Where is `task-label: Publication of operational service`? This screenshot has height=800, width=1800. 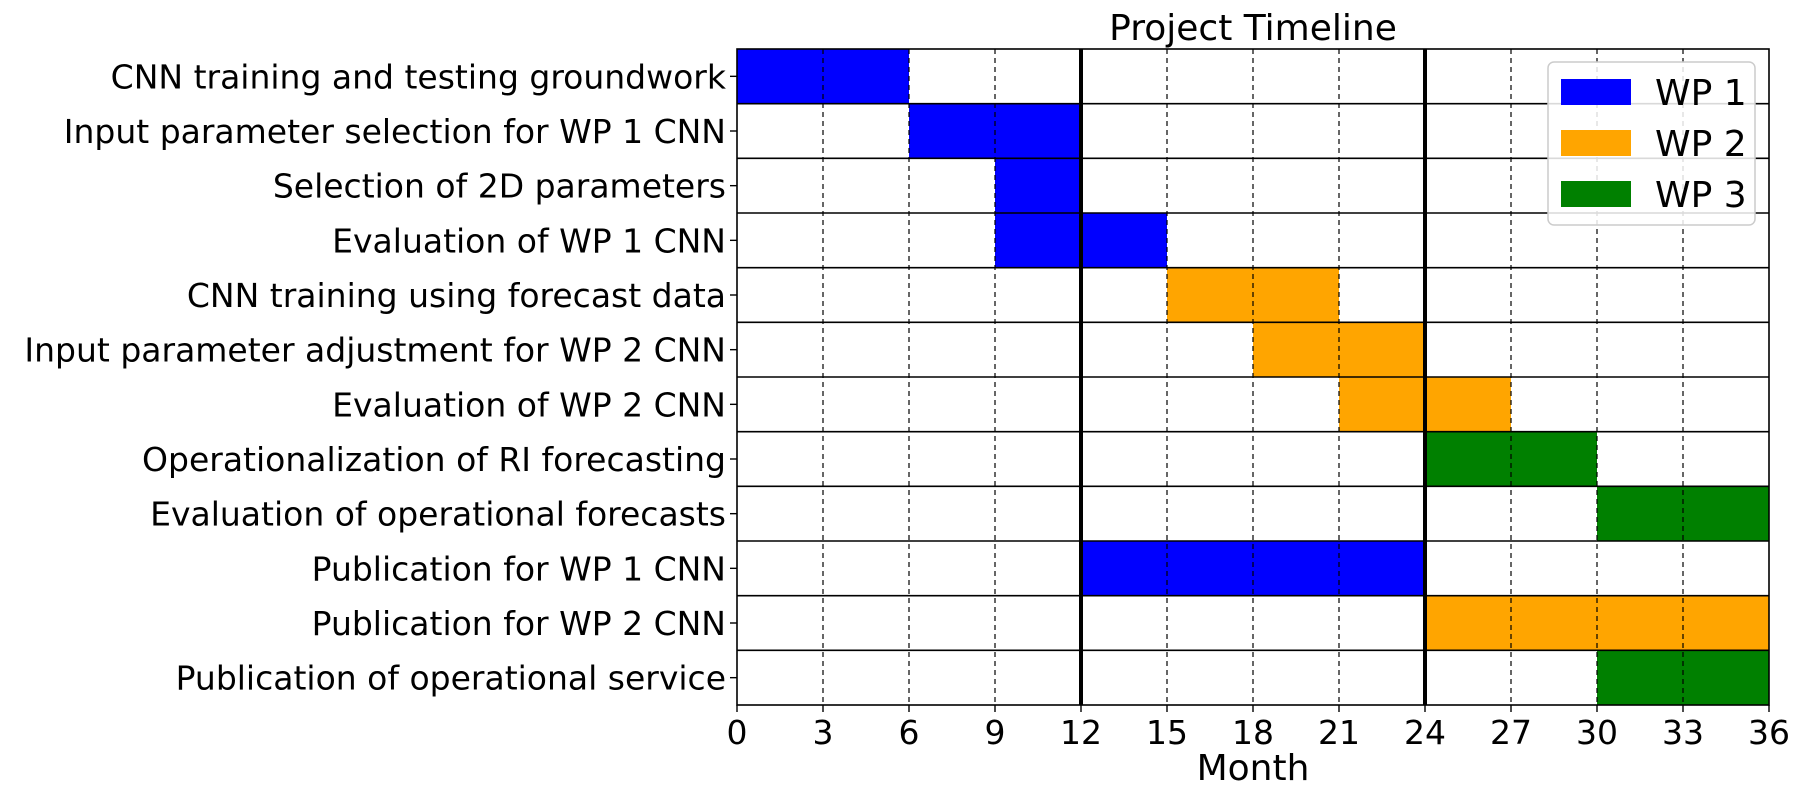 task-label: Publication of operational service is located at coordinates (451, 678).